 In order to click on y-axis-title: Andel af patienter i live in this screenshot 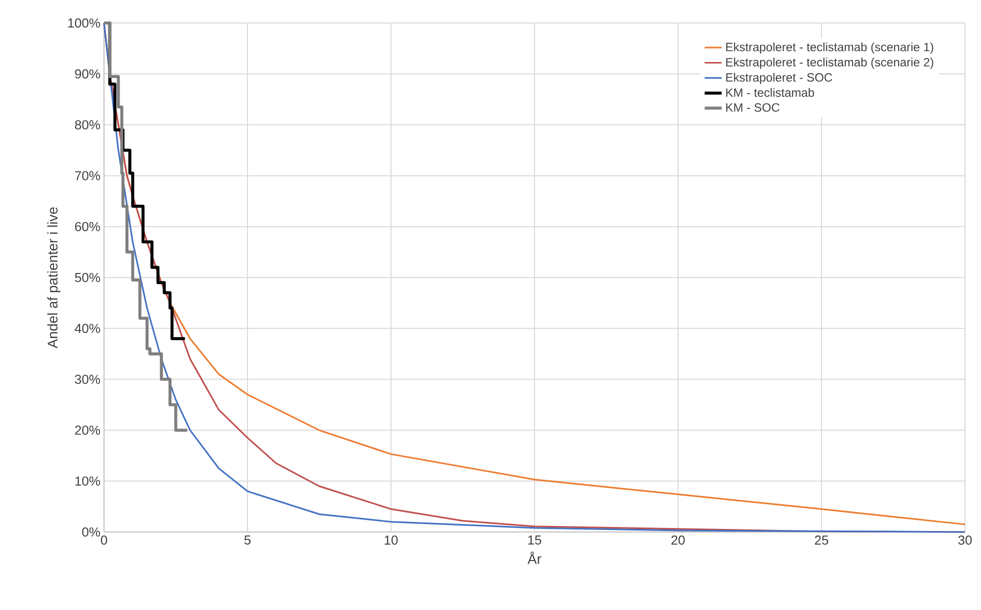, I will do `click(53, 277)`.